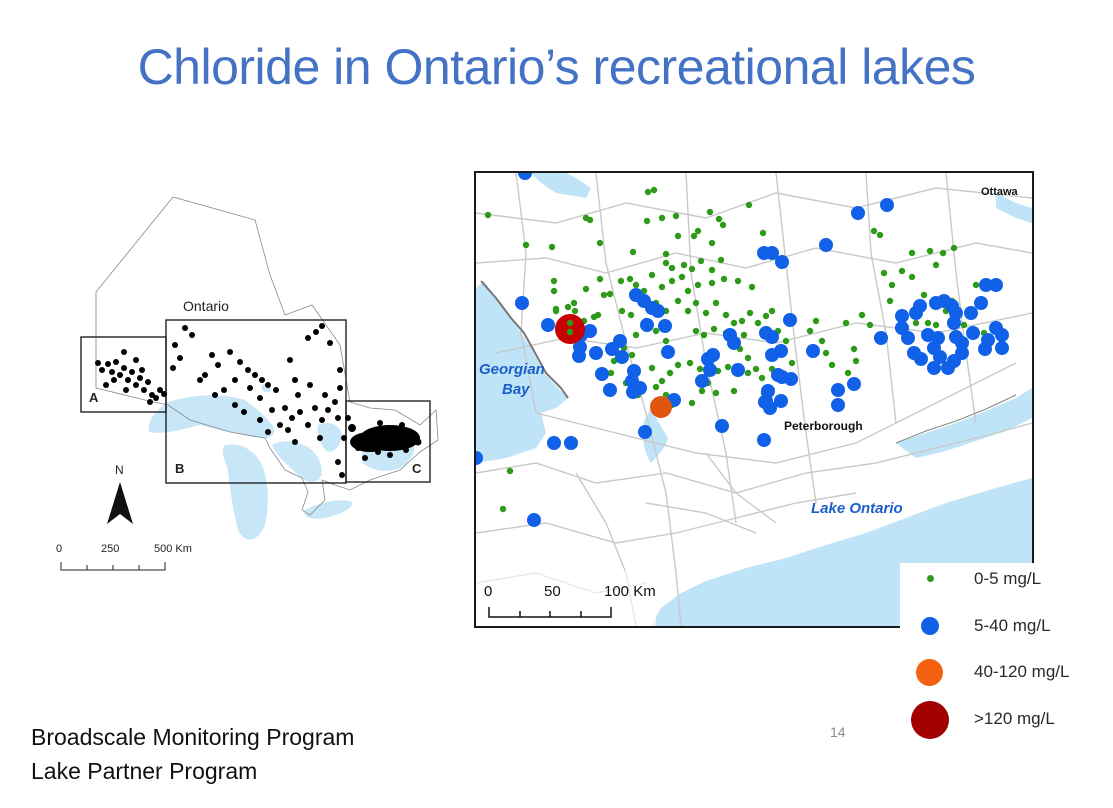 This screenshot has height=808, width=1113. What do you see at coordinates (173, 549) in the screenshot?
I see `scale-tick-500: 500 Km` at bounding box center [173, 549].